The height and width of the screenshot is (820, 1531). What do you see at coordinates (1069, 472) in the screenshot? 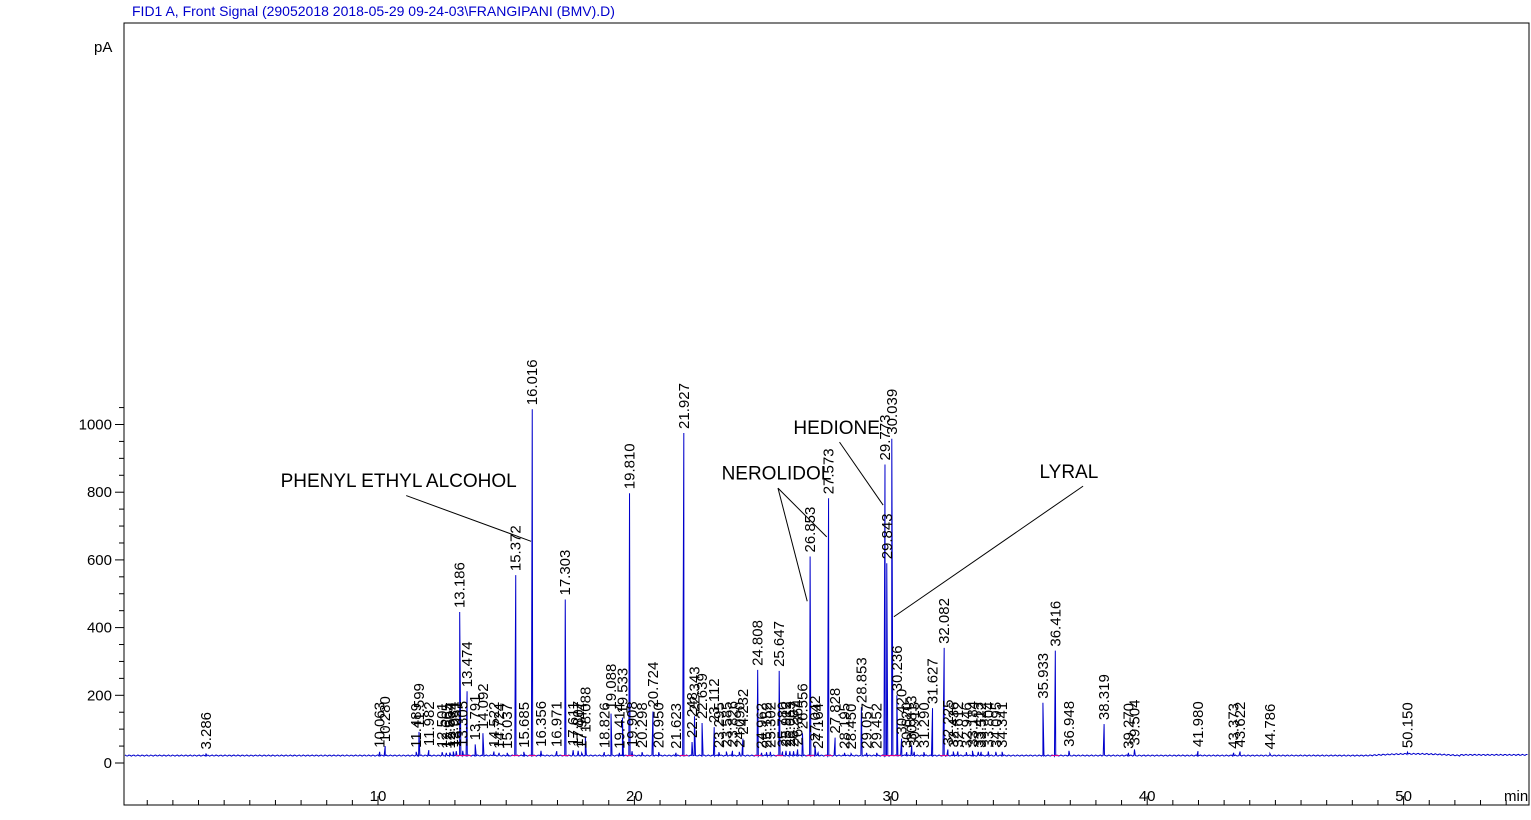
I see `annotation-label: LYRAL` at bounding box center [1069, 472].